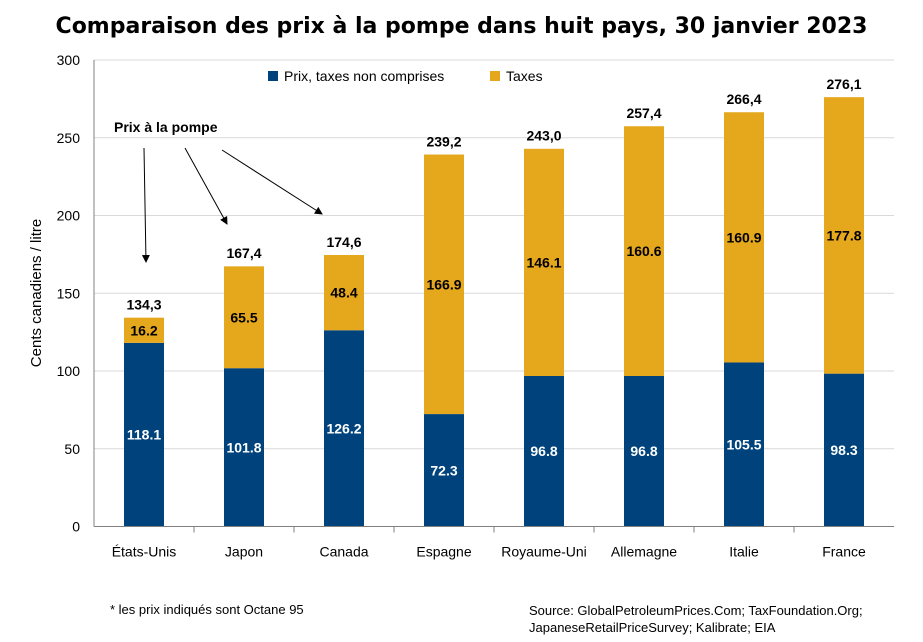 The width and height of the screenshot is (923, 642). What do you see at coordinates (544, 552) in the screenshot?
I see `x-tick-label: Royaume-Uni` at bounding box center [544, 552].